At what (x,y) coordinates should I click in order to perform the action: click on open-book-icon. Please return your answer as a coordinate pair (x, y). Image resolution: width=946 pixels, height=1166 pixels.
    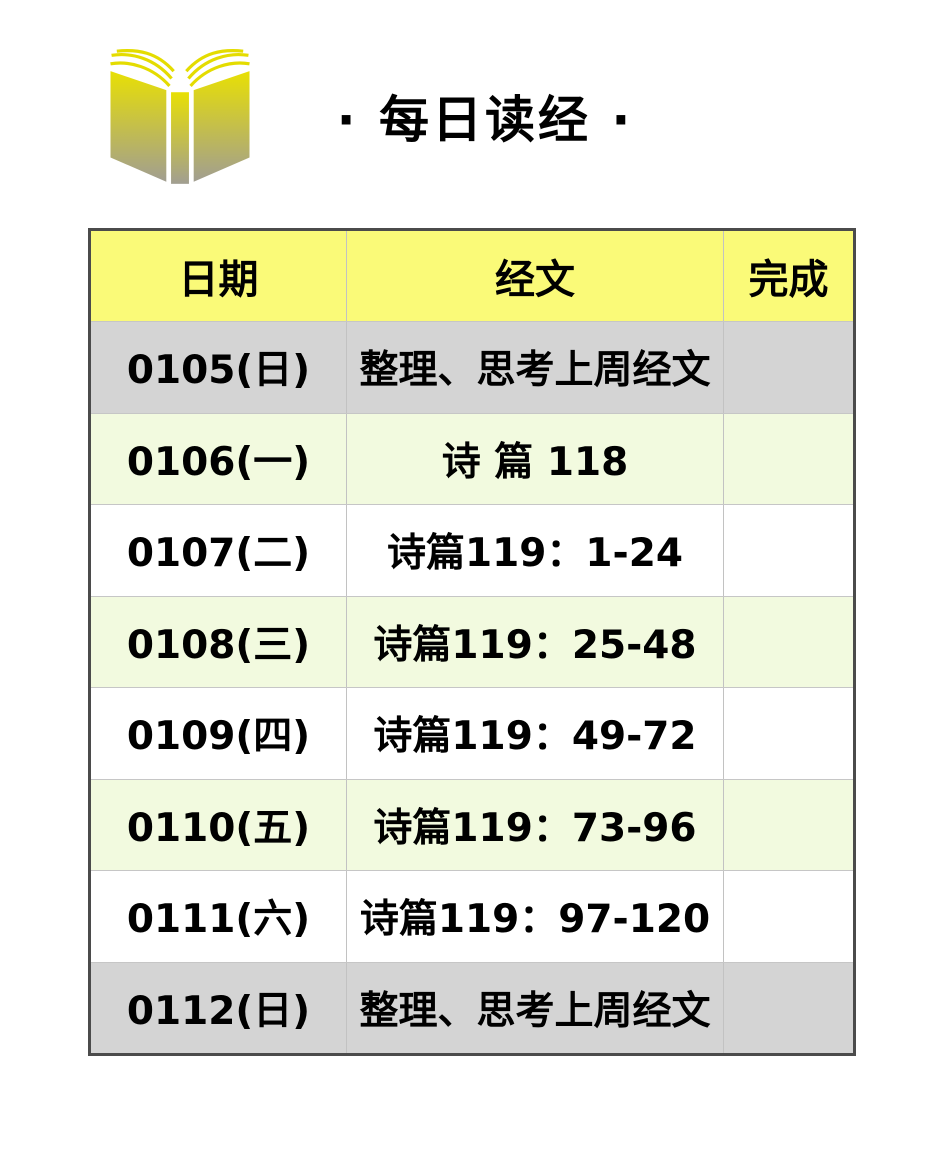
    Looking at the image, I should click on (180, 116).